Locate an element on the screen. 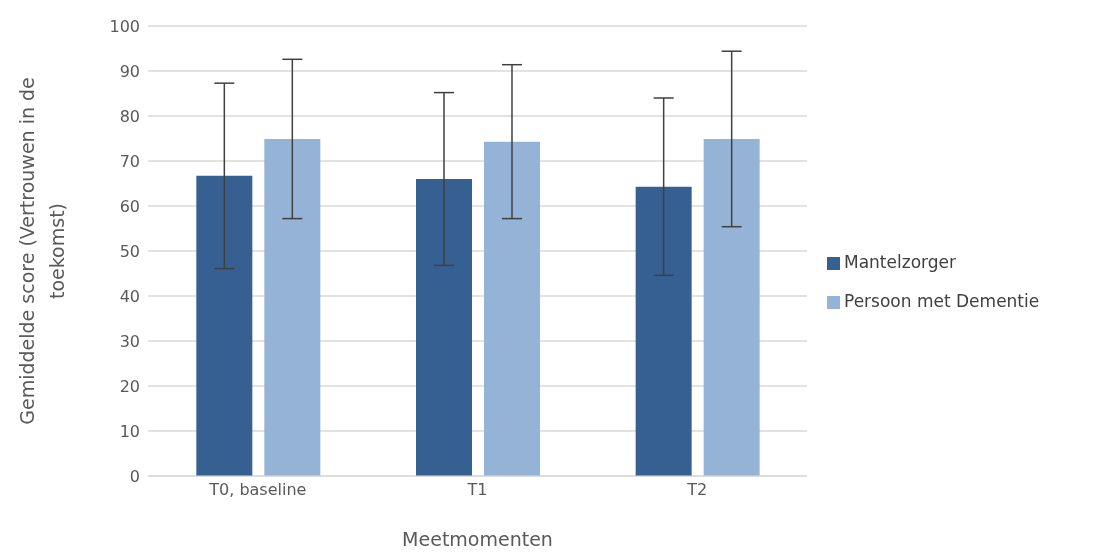 This screenshot has width=1095, height=560. y-tick-label: 10 is located at coordinates (129, 431).